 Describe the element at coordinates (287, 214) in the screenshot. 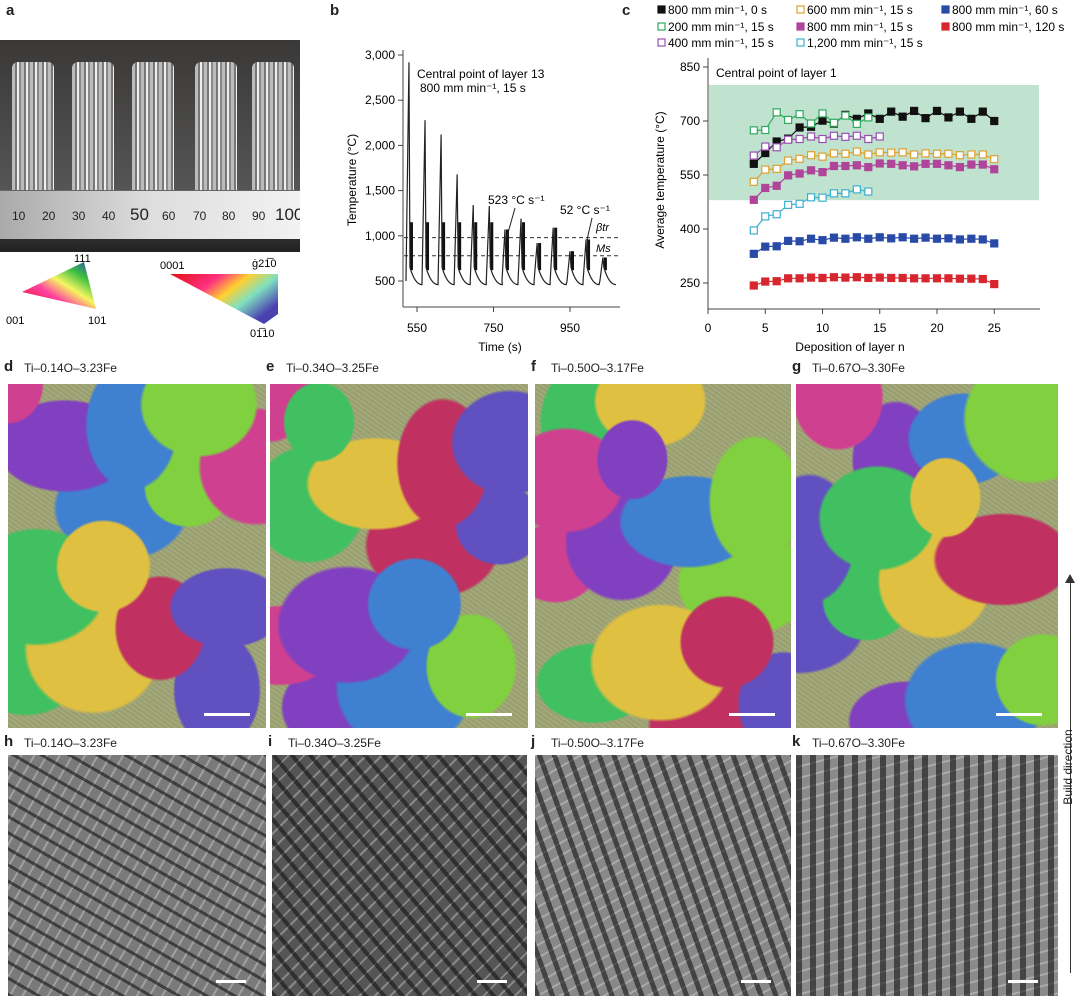

I see `ruler-label: 100` at that location.